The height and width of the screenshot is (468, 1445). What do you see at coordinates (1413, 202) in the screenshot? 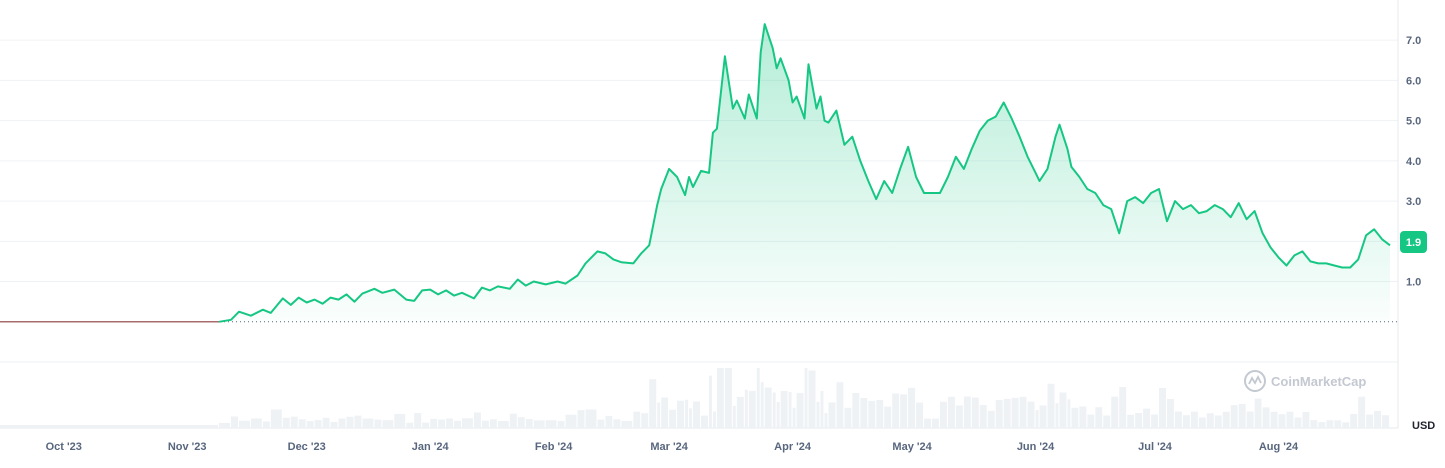
I see `y-tick-label: 3.0` at bounding box center [1413, 202].